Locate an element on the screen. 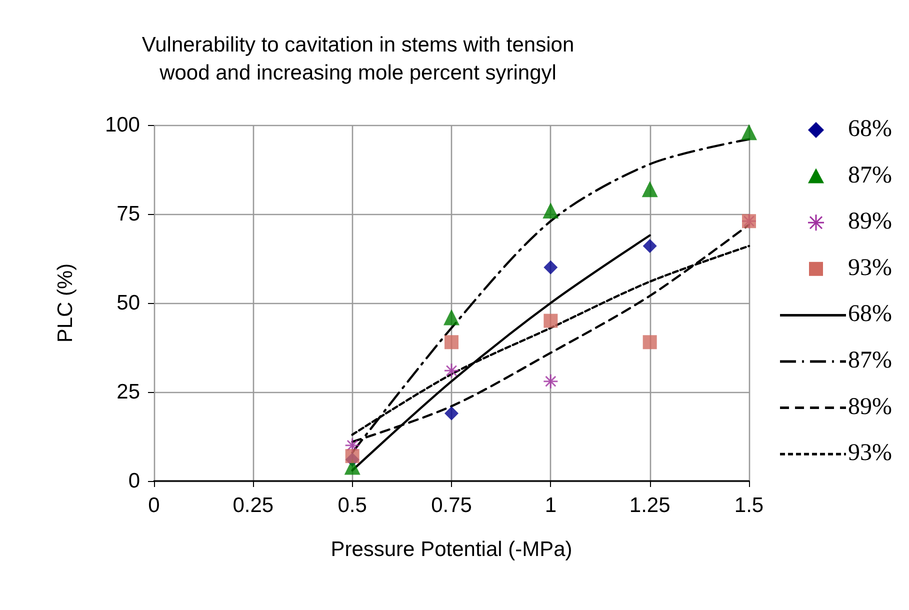 This screenshot has width=909, height=610. y-tick-label: 25 is located at coordinates (128, 392).